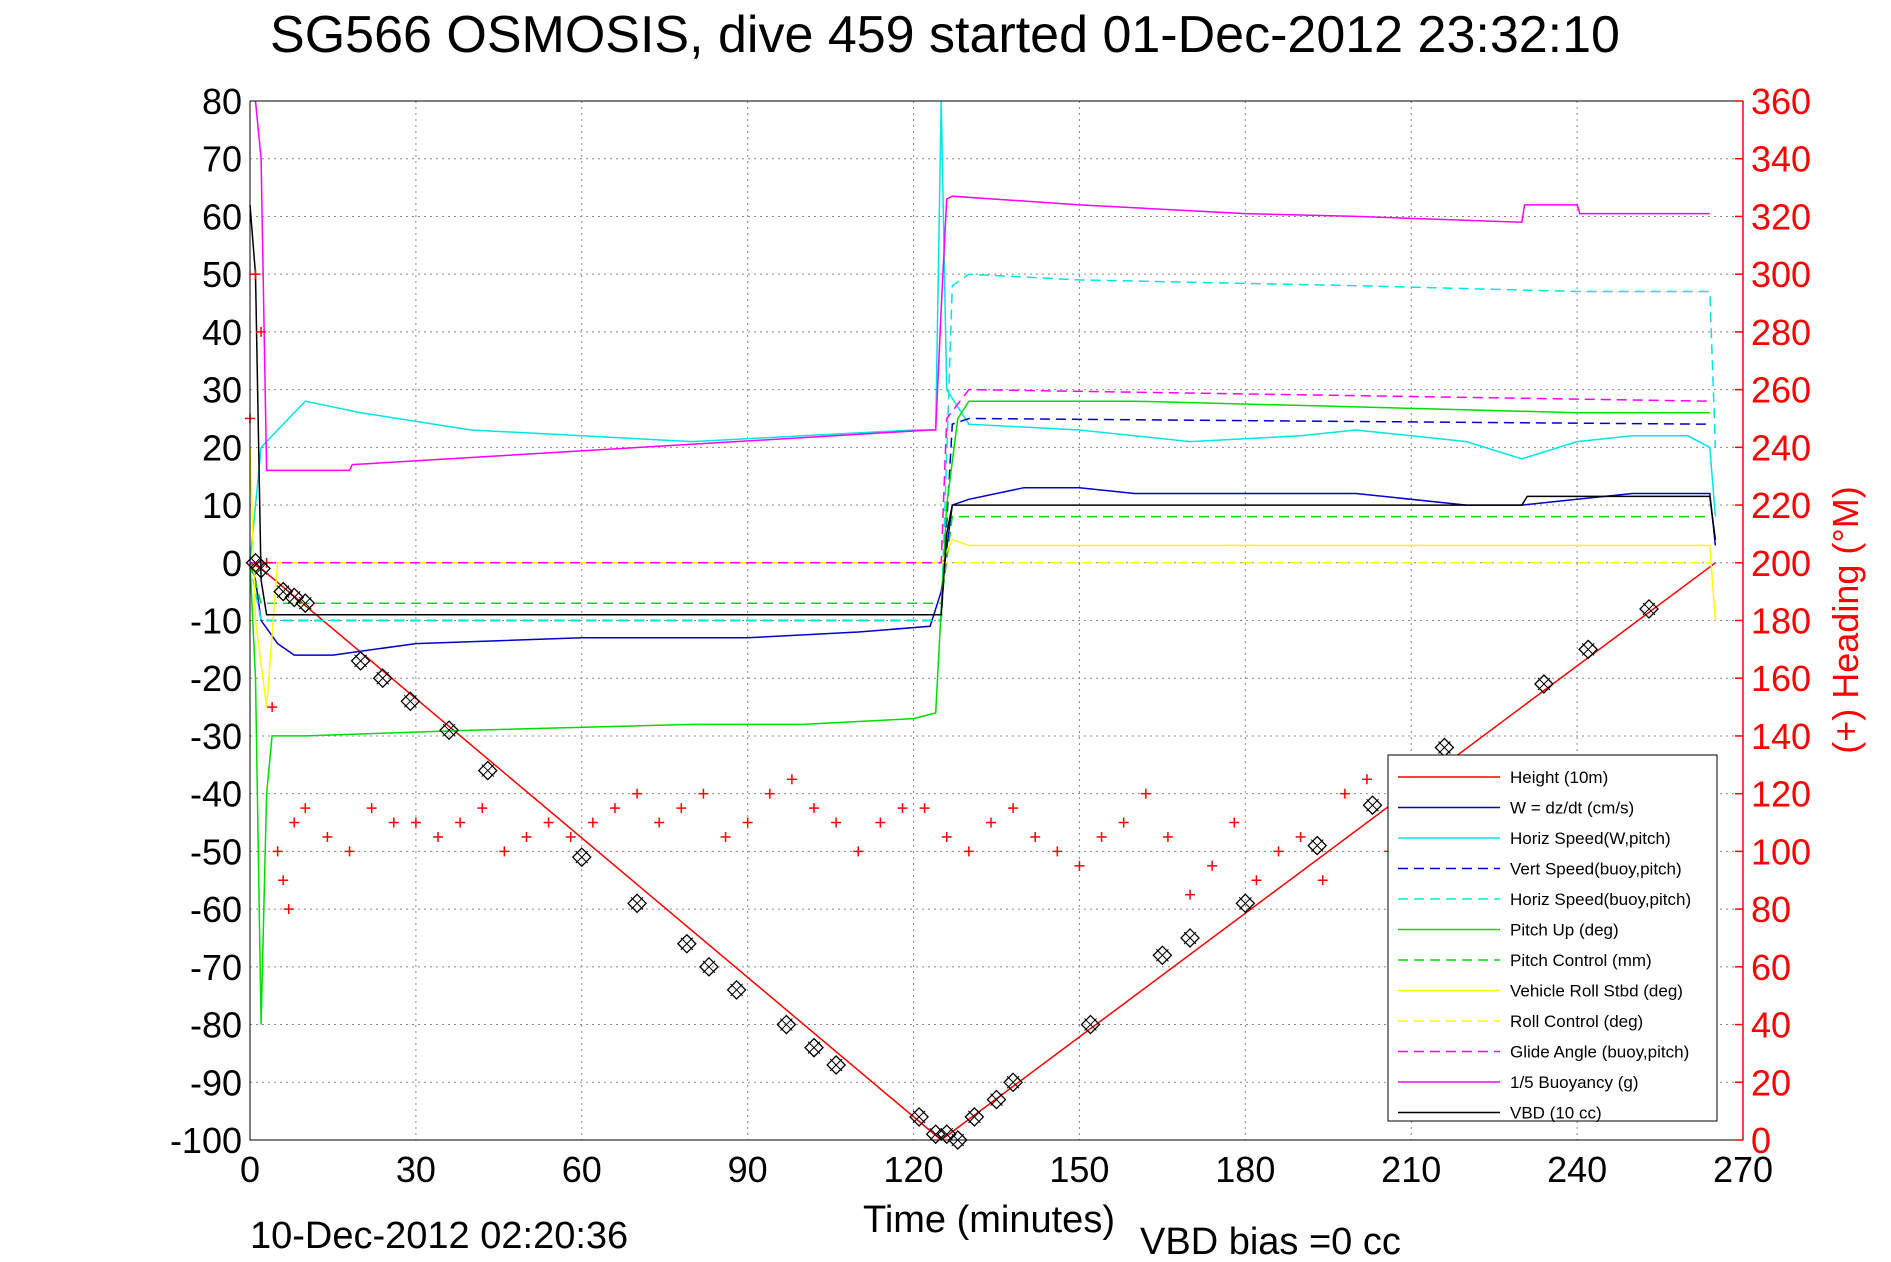 The width and height of the screenshot is (1891, 1262). What do you see at coordinates (1771, 909) in the screenshot?
I see `right-tick-label: 80` at bounding box center [1771, 909].